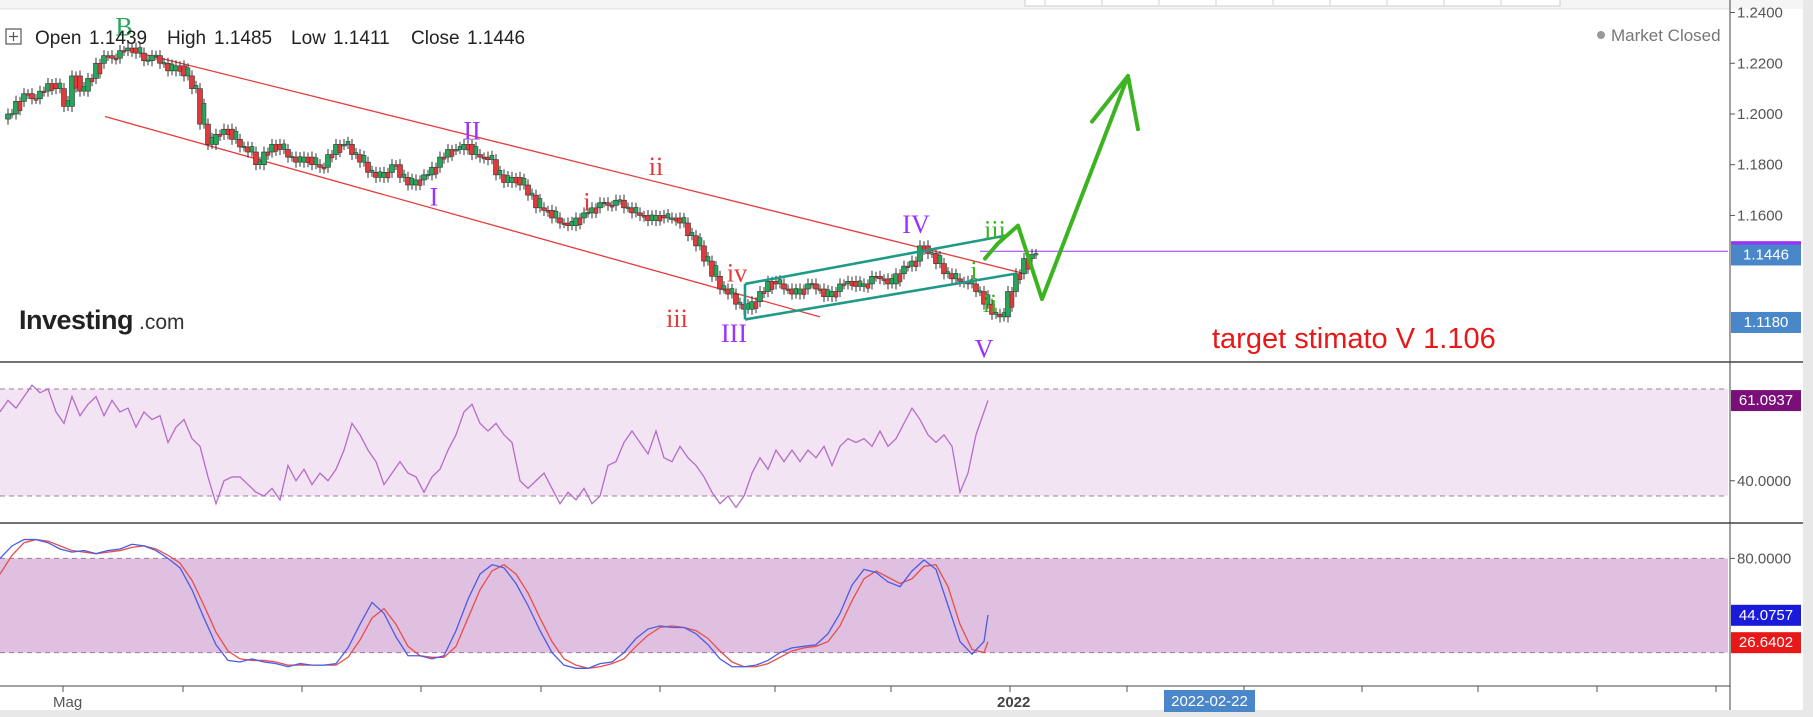 The image size is (1813, 717). Describe the element at coordinates (906, 713) in the screenshot. I see `bottom-scrollbar` at that location.